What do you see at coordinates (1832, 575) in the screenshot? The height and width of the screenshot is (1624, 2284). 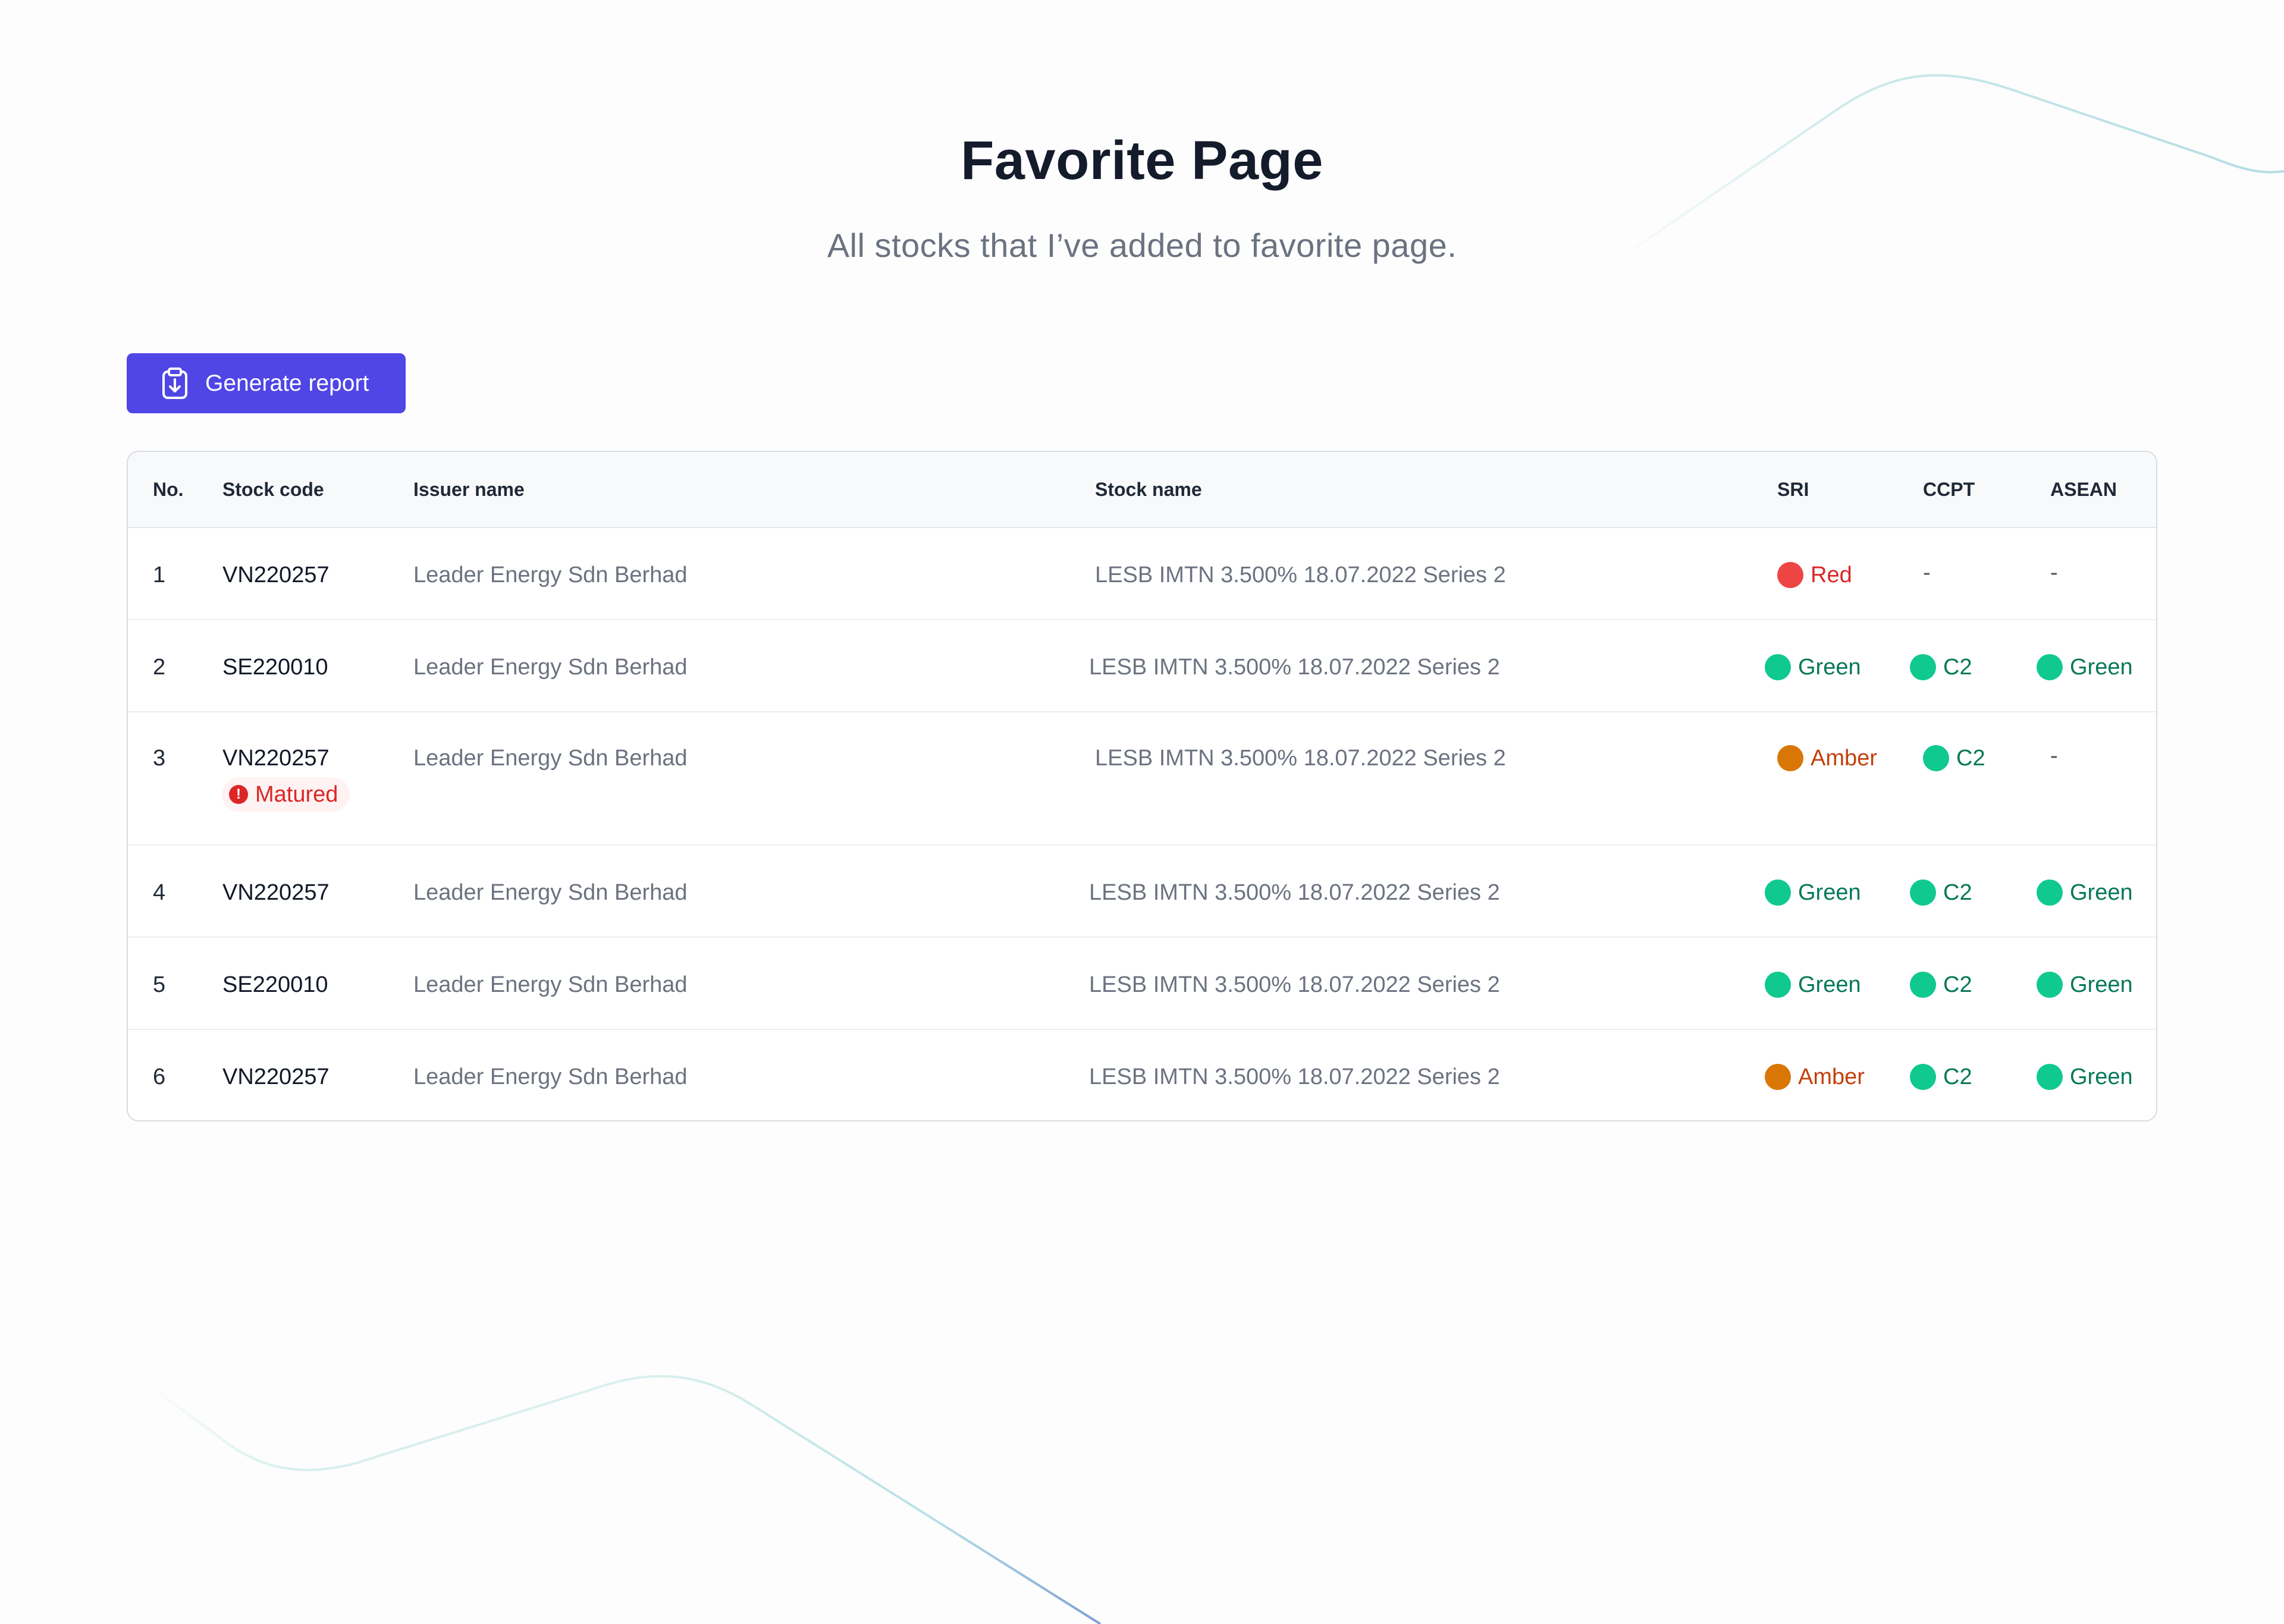 I see `sri-status-label: Red` at bounding box center [1832, 575].